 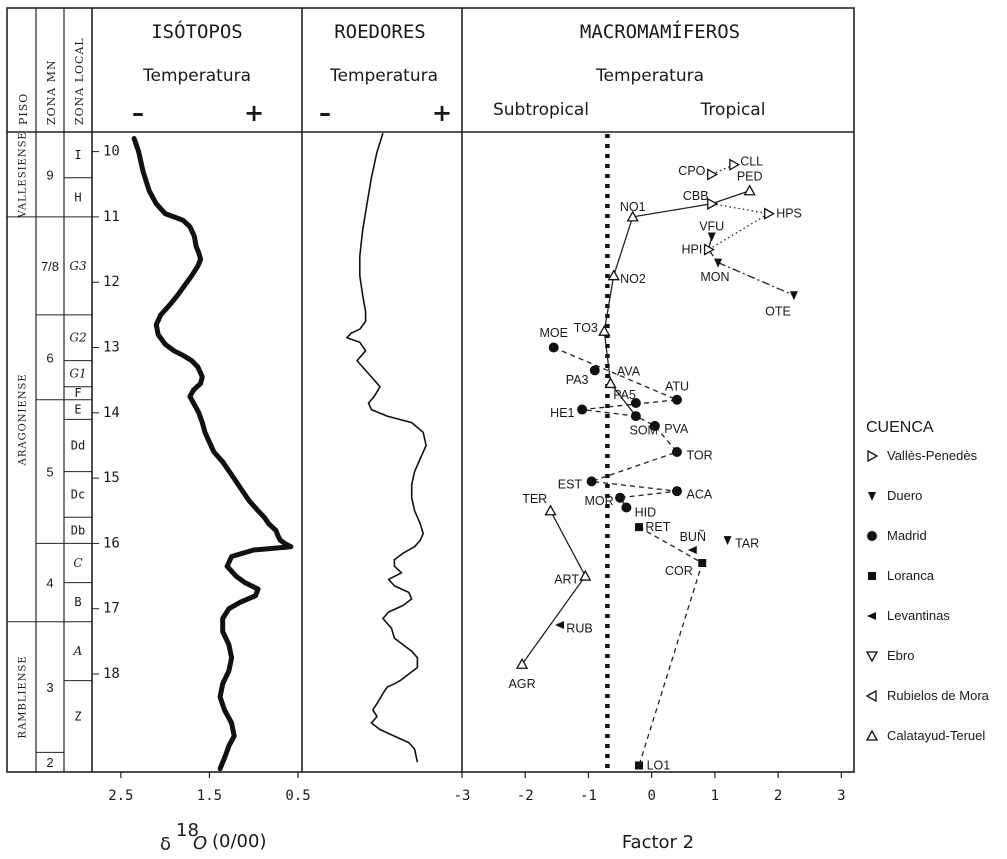 What do you see at coordinates (197, 31) in the screenshot?
I see `isotopos-header: ISÓTOPOS` at bounding box center [197, 31].